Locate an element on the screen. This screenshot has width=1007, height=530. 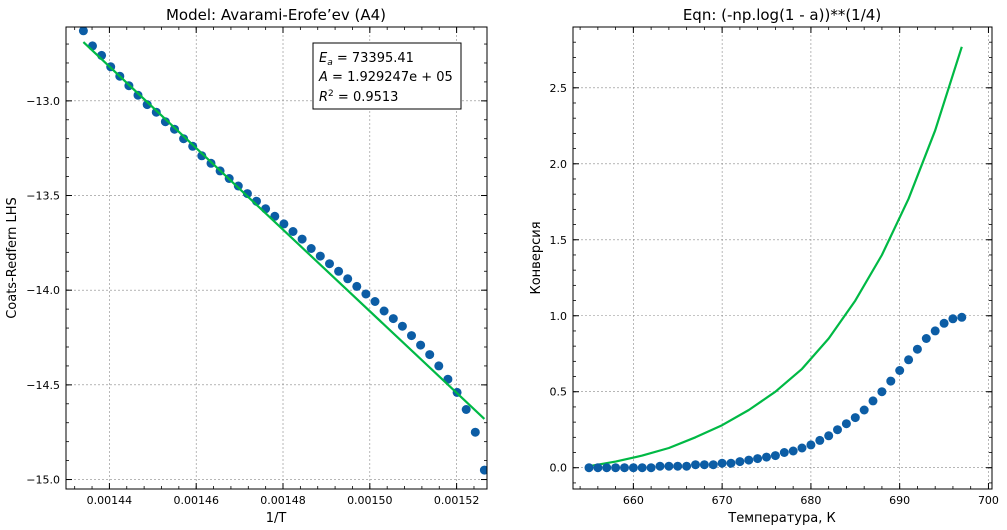
chart-title: Eqn: (-np.log(1 - a))**(1/4) is located at coordinates (782, 15).